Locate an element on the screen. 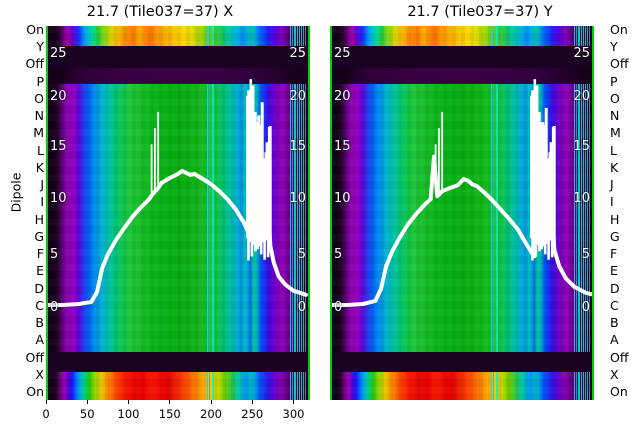 Image resolution: width=640 pixels, height=440 pixels. dipole-label-y-1: Y is located at coordinates (40, 47).